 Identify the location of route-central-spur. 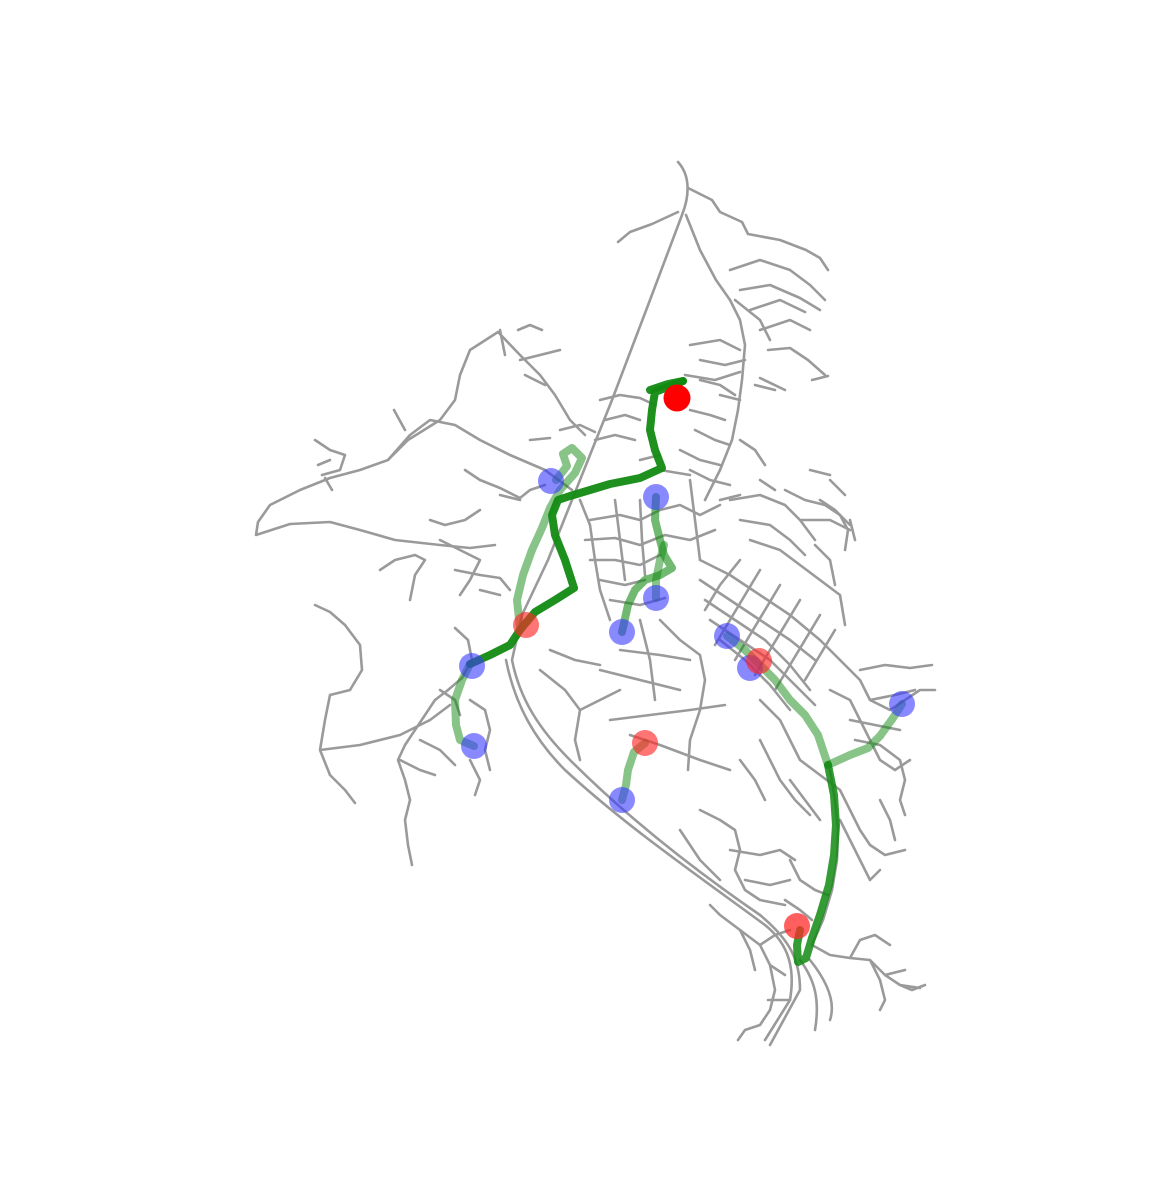
(647, 564).